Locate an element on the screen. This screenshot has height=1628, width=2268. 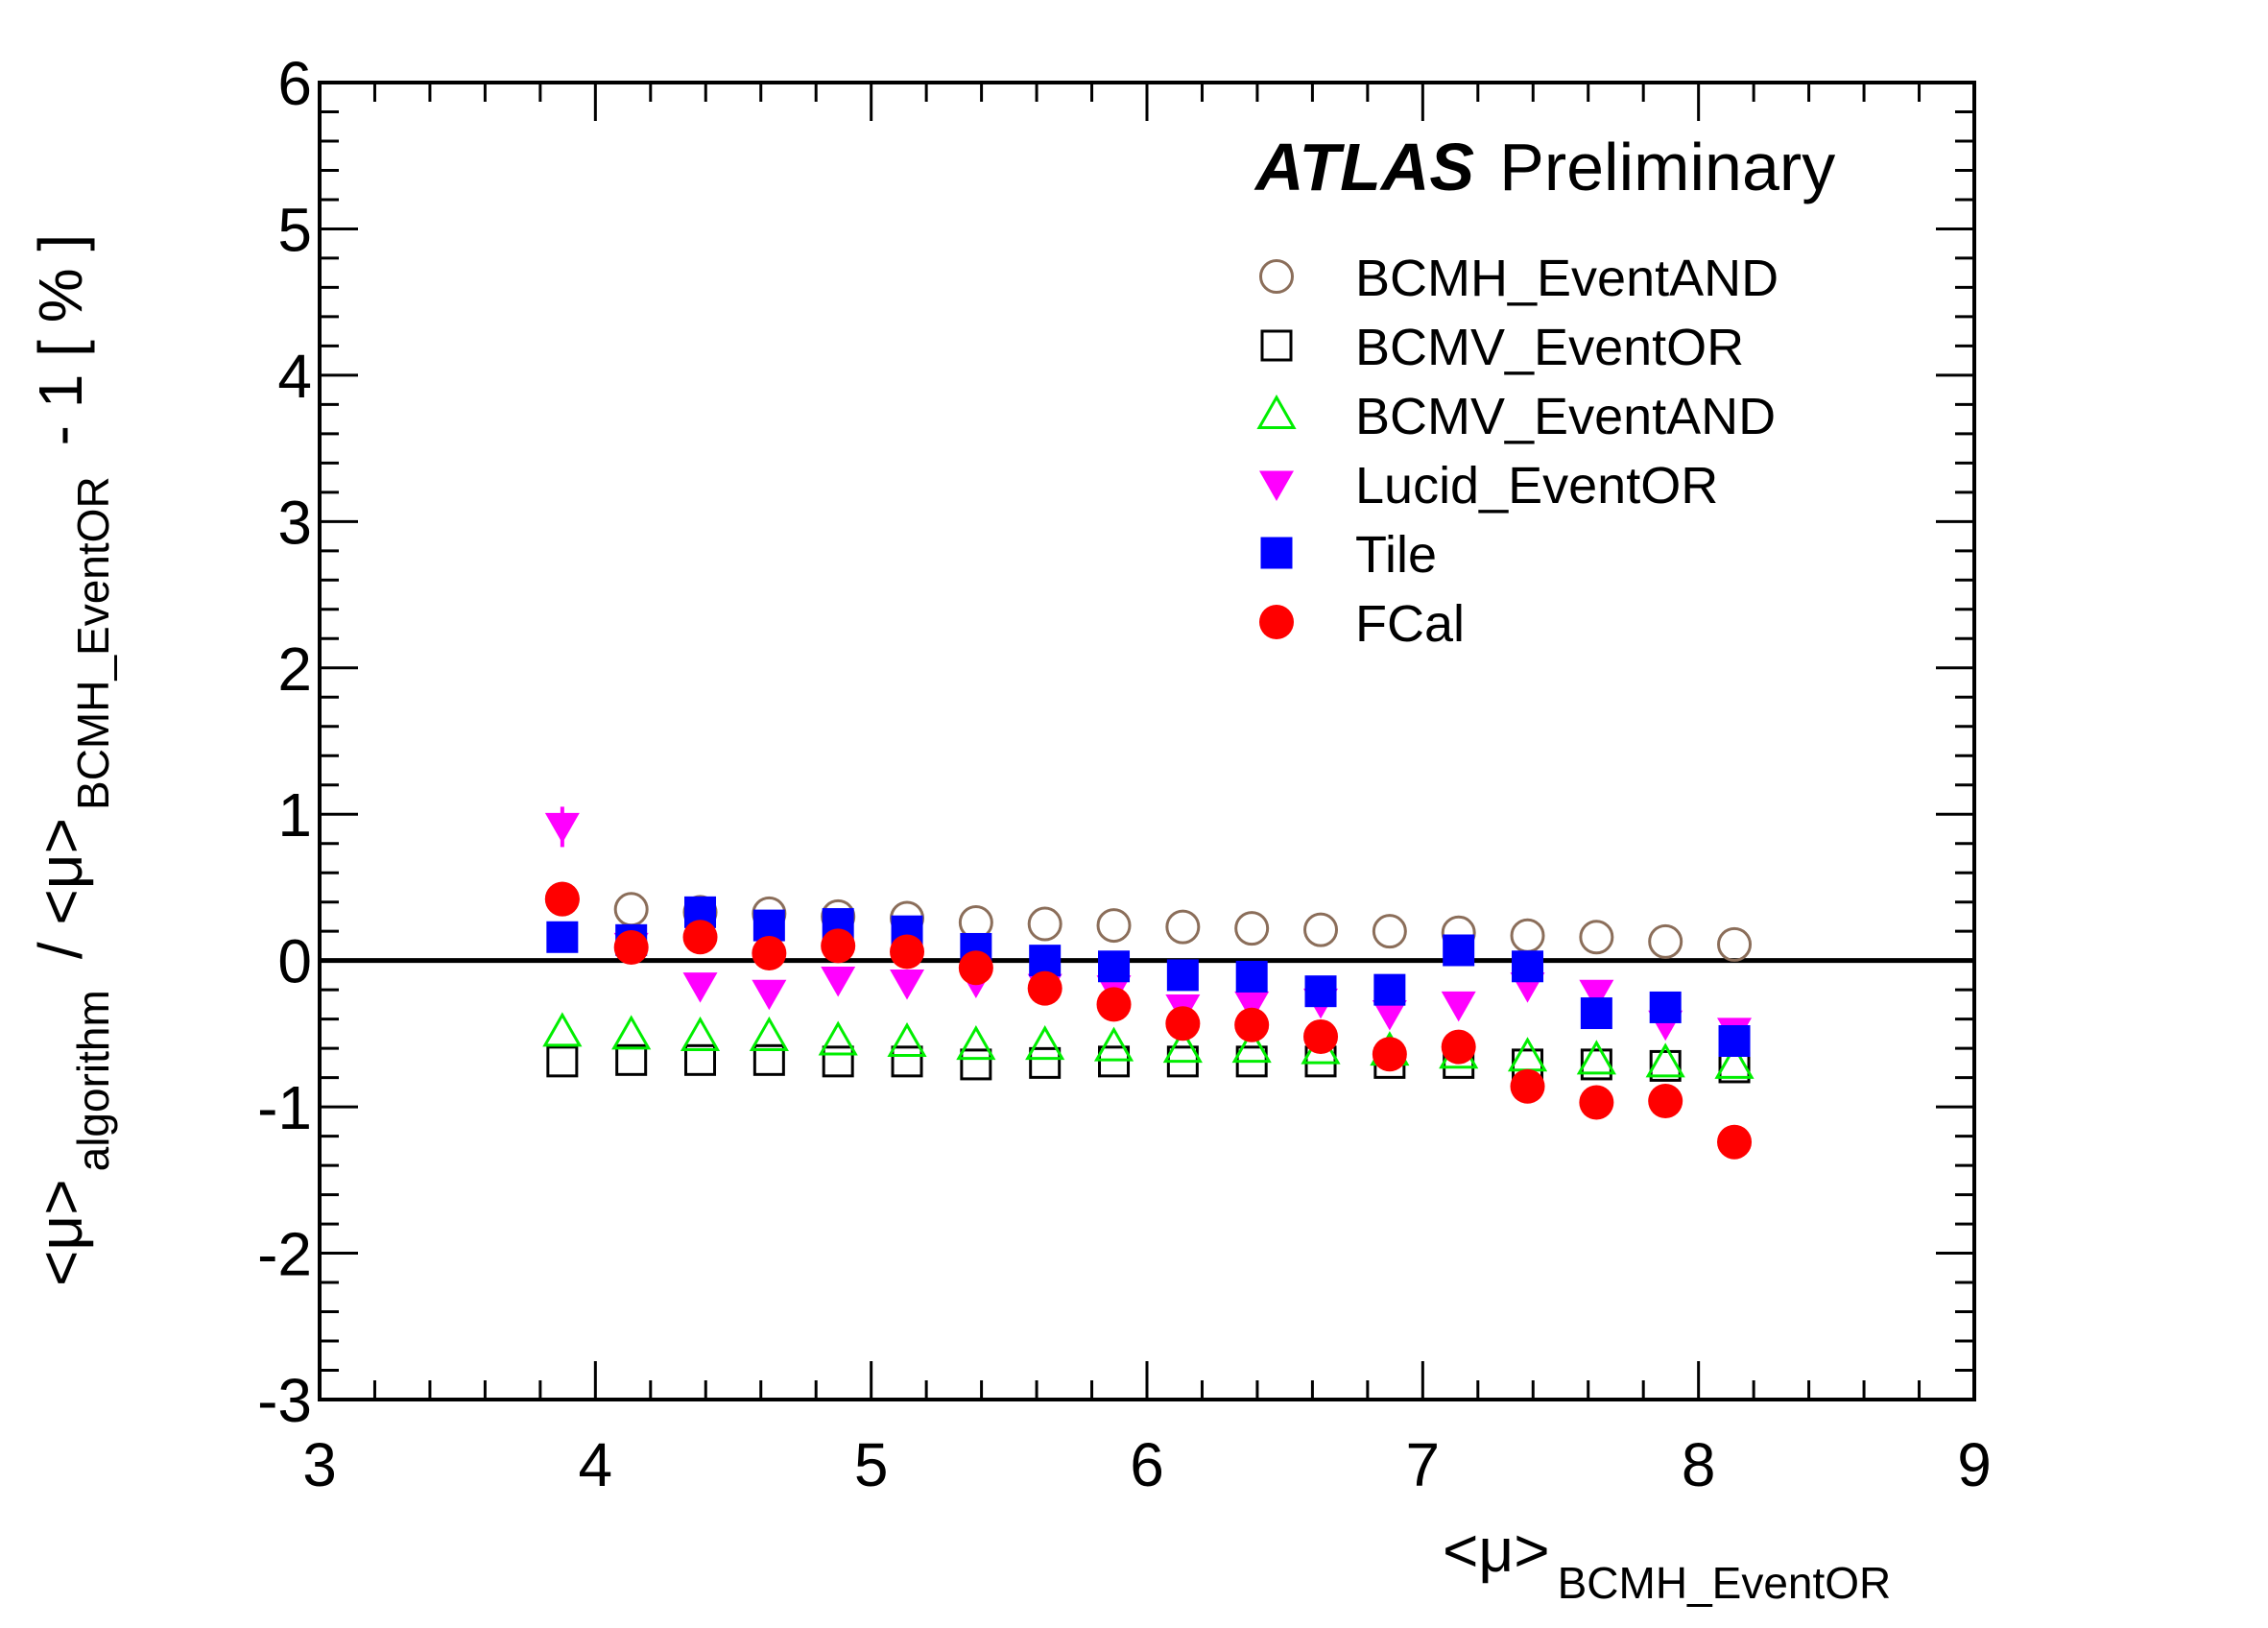
legend-entry: Lucid_EventOR is located at coordinates (1488, 486).